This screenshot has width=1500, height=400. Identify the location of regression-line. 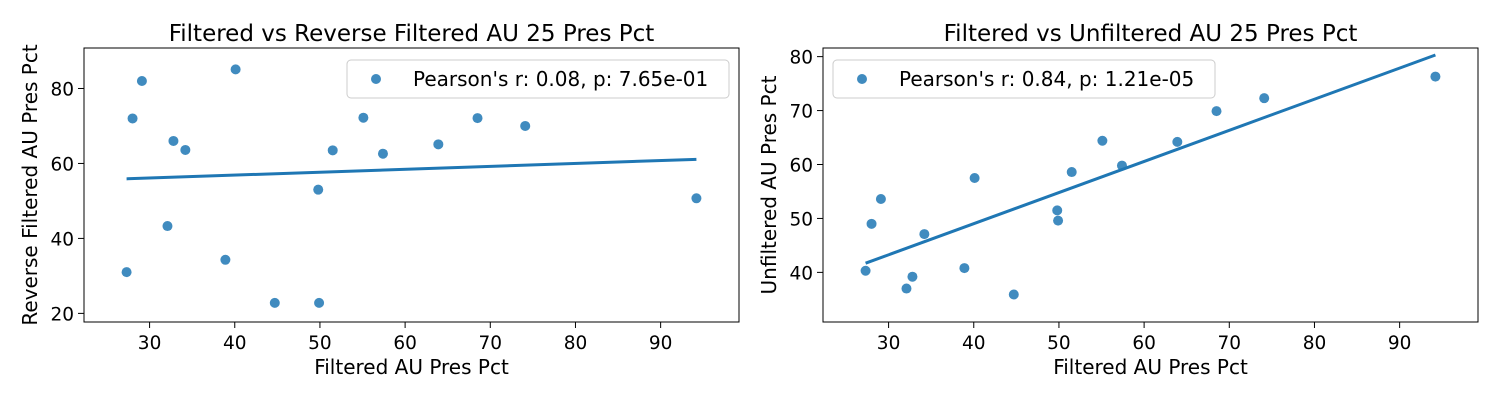
(411, 169).